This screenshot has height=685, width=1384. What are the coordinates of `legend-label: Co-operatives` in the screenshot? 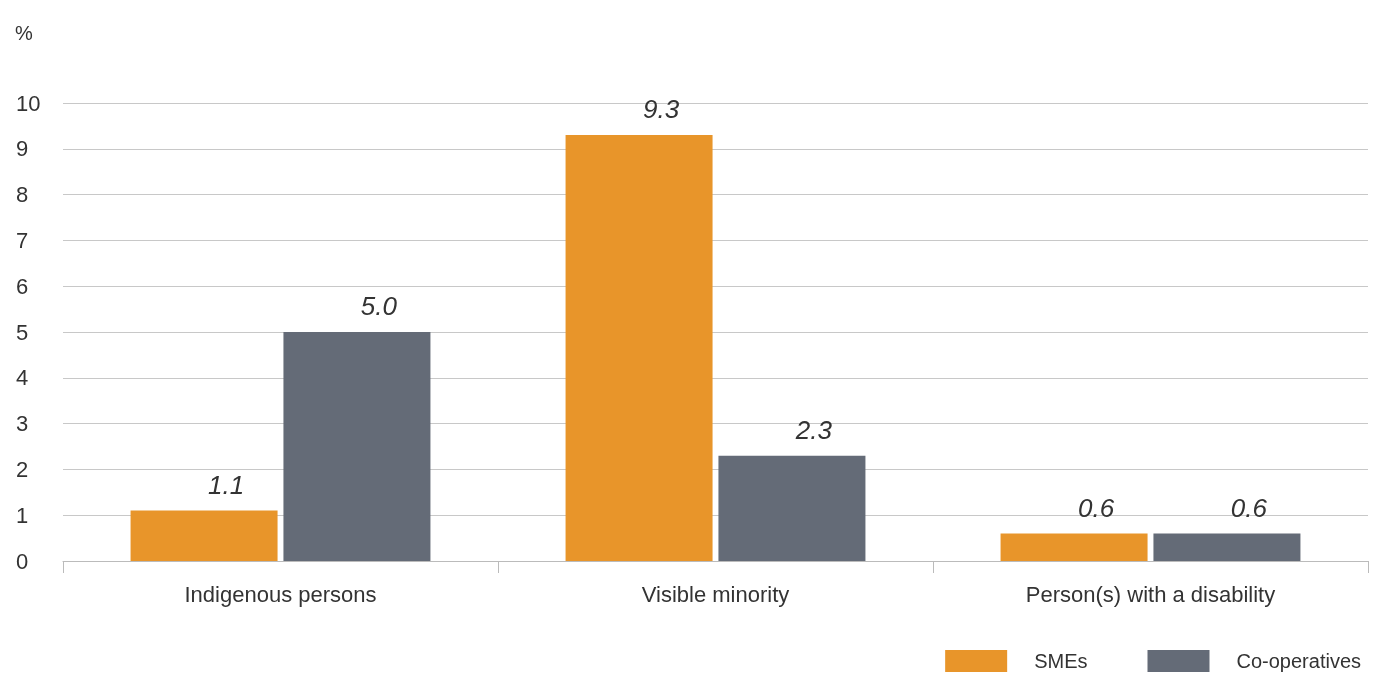 It's located at (1299, 661).